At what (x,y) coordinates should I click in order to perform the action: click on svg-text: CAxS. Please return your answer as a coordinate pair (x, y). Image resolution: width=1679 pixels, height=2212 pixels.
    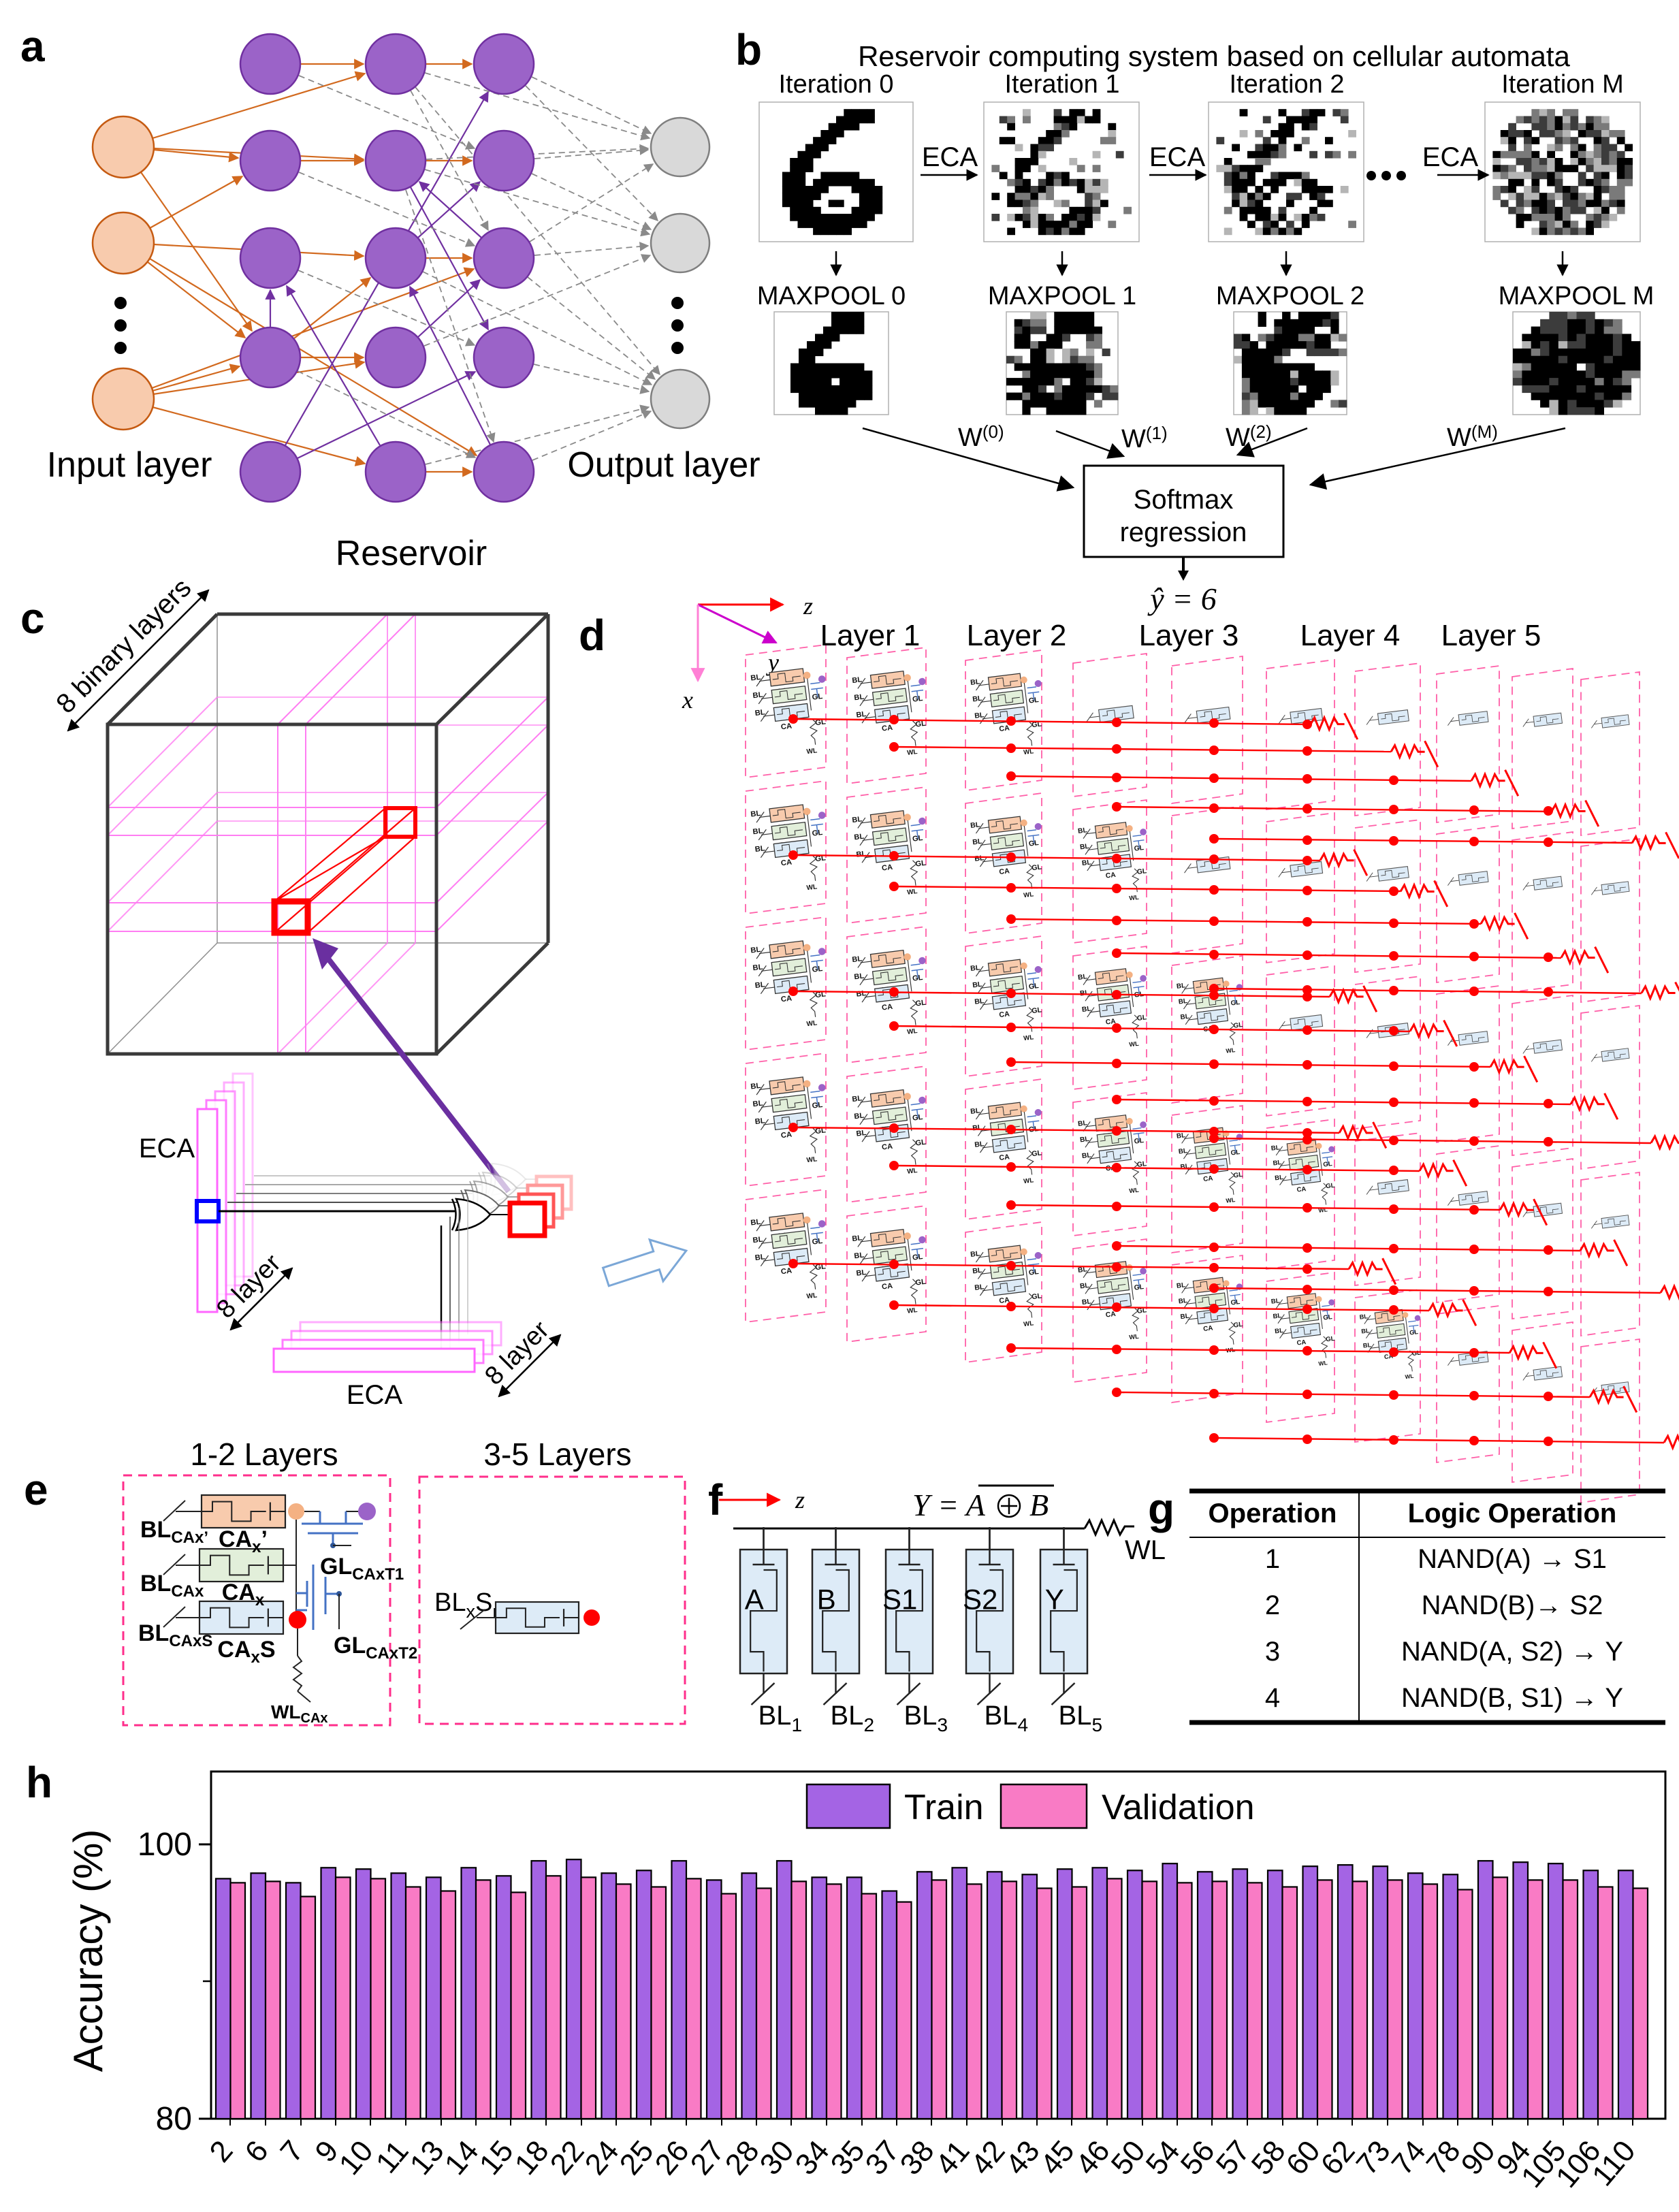
    Looking at the image, I should click on (246, 1652).